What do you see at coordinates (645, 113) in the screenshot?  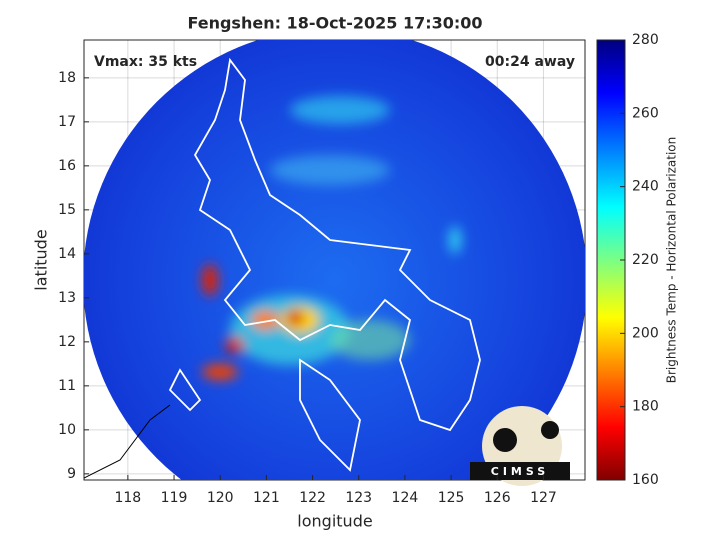 I see `colorbar-tick-label: 260` at bounding box center [645, 113].